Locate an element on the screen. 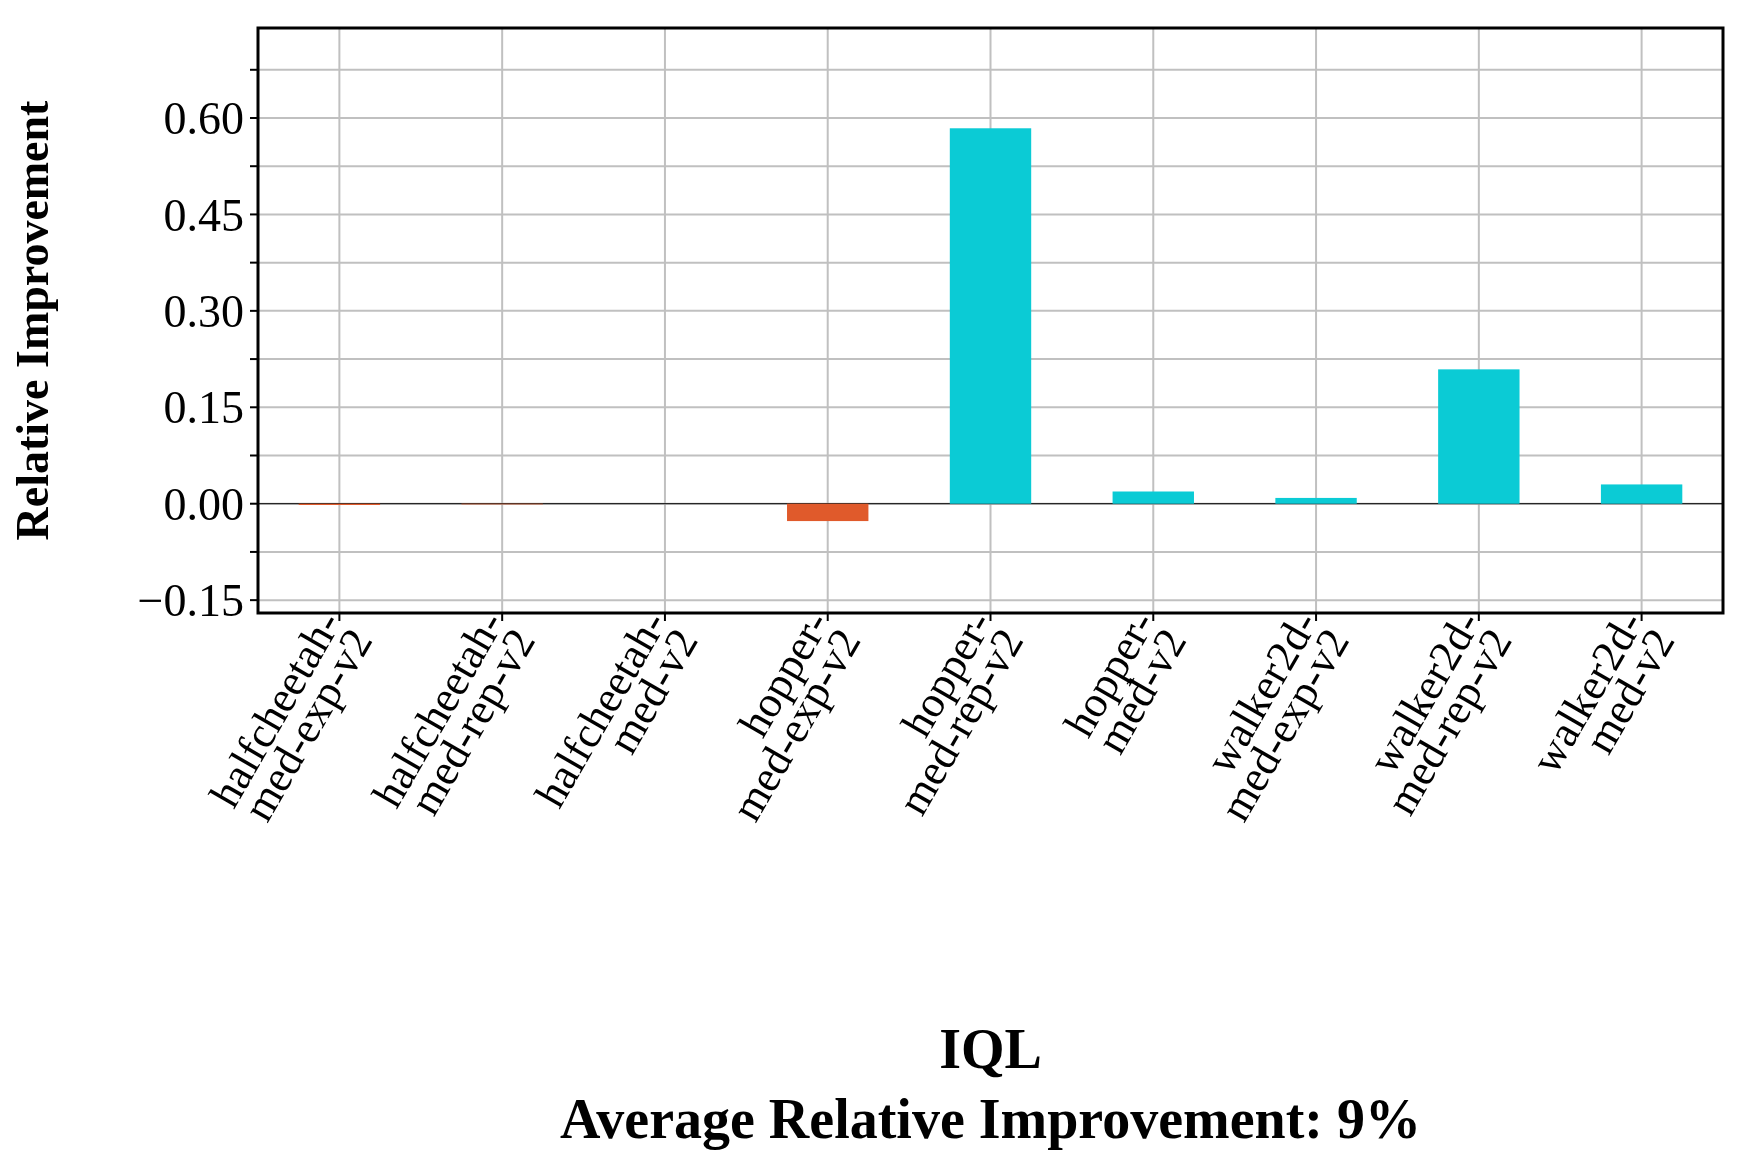  text: 0.30 is located at coordinates (203, 311).